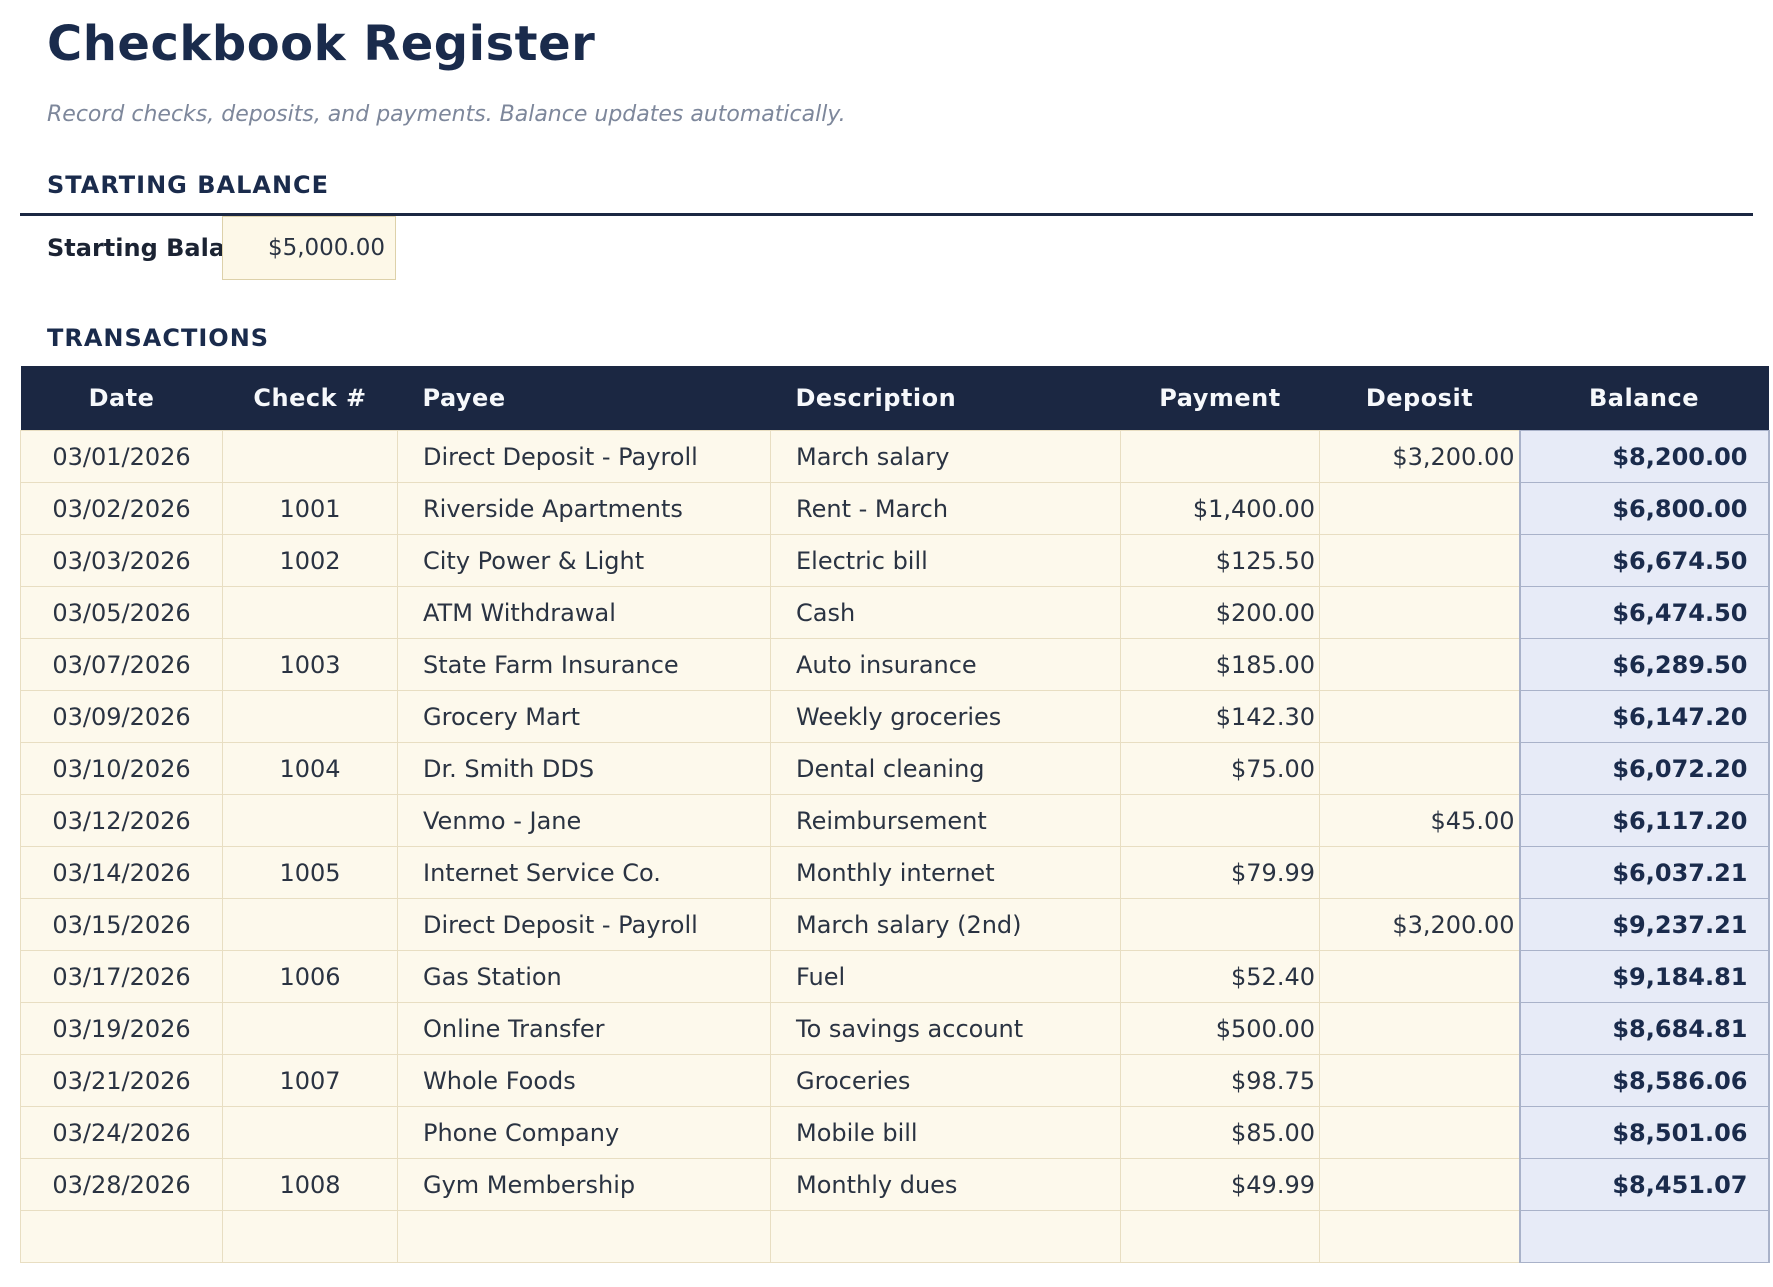 The height and width of the screenshot is (1287, 1773). What do you see at coordinates (945, 1080) in the screenshot?
I see `cell-description: Groceries` at bounding box center [945, 1080].